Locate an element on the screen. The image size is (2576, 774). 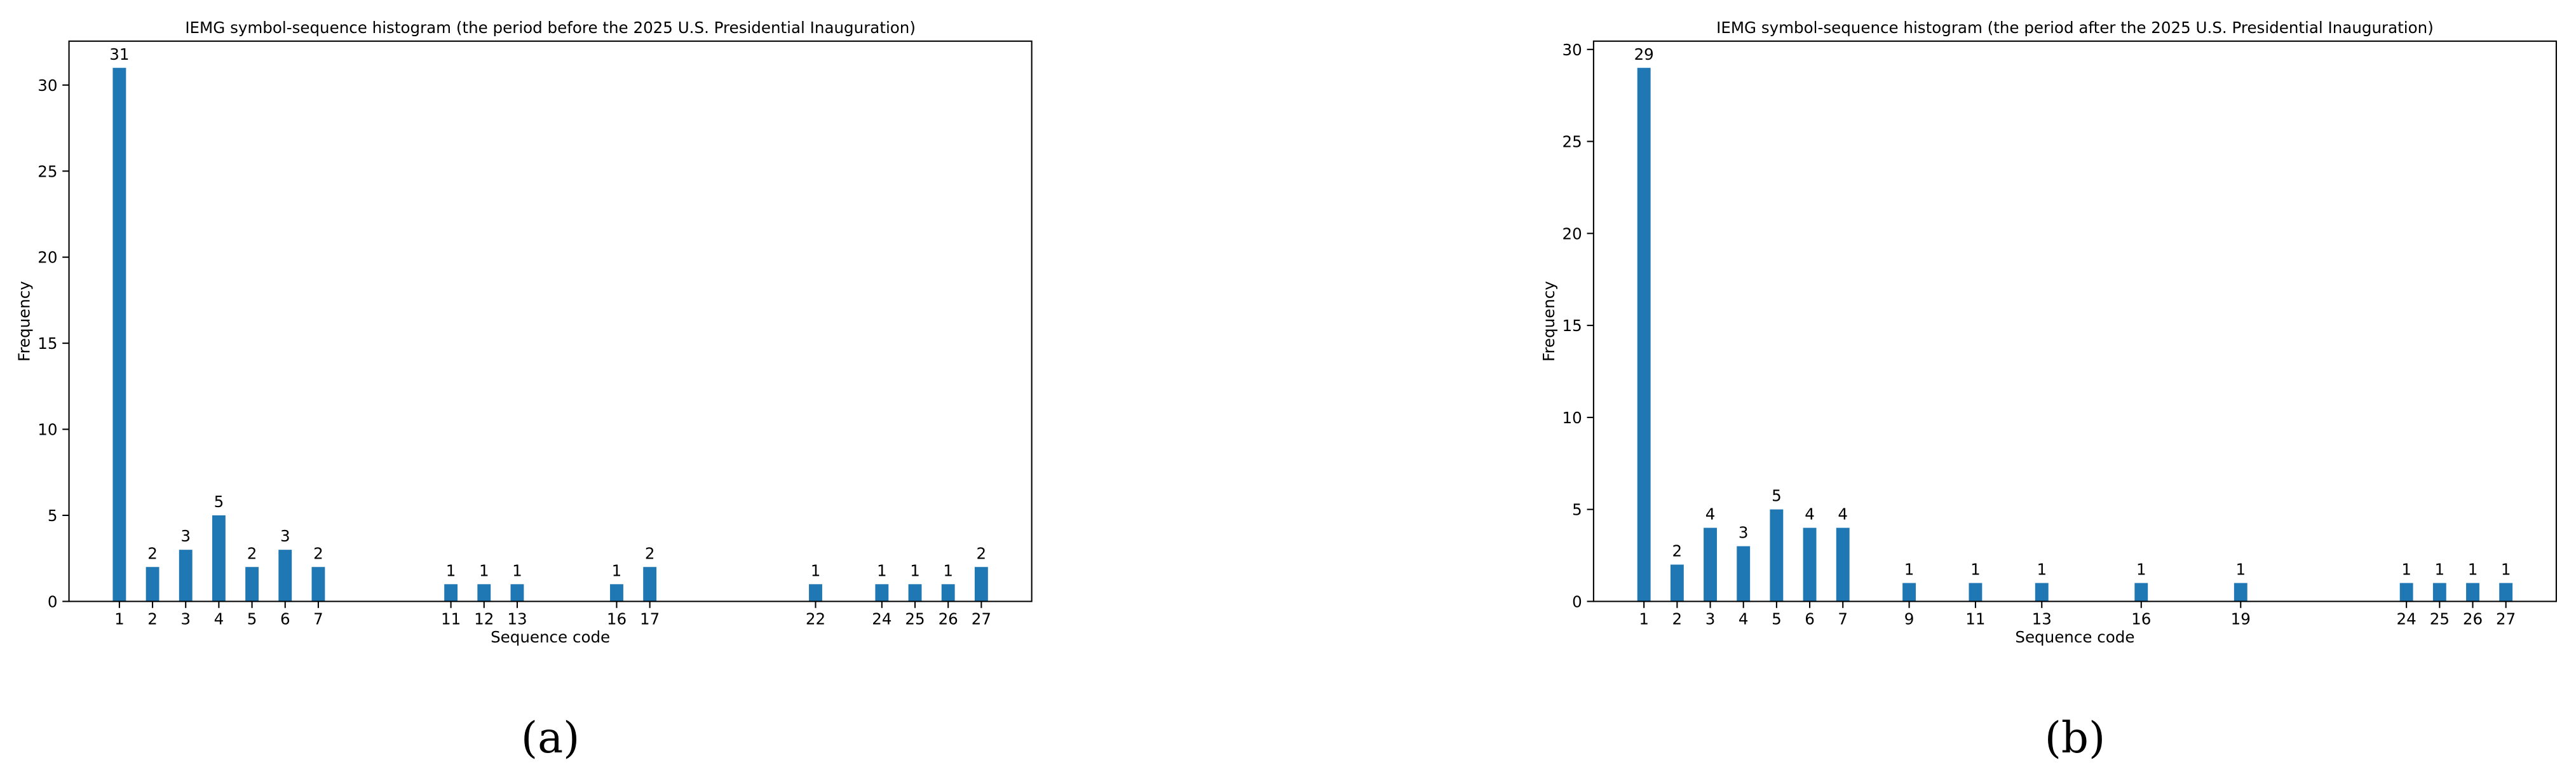
caption: (a) is located at coordinates (550, 738).